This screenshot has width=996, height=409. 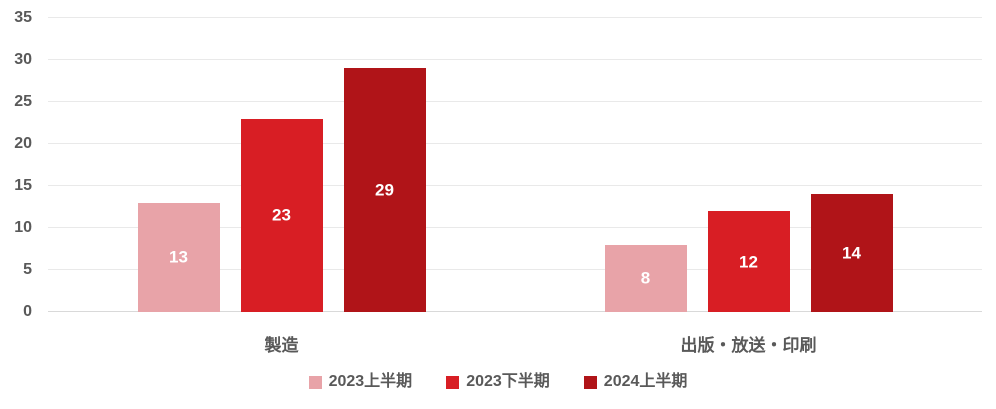 What do you see at coordinates (23, 143) in the screenshot?
I see `y-tick-label-20: 20` at bounding box center [23, 143].